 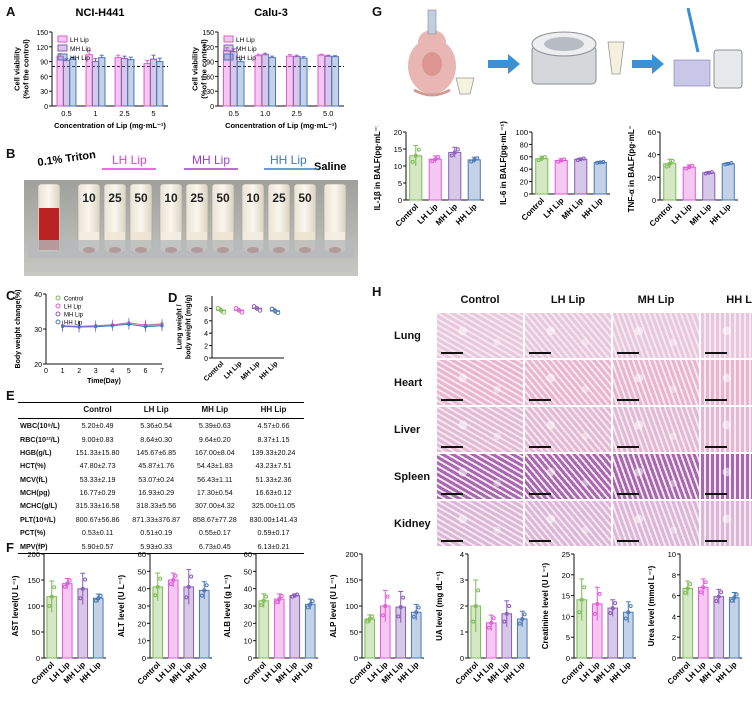 What do you see at coordinates (273, 410) in the screenshot?
I see `table-header: HH Lip` at bounding box center [273, 410].